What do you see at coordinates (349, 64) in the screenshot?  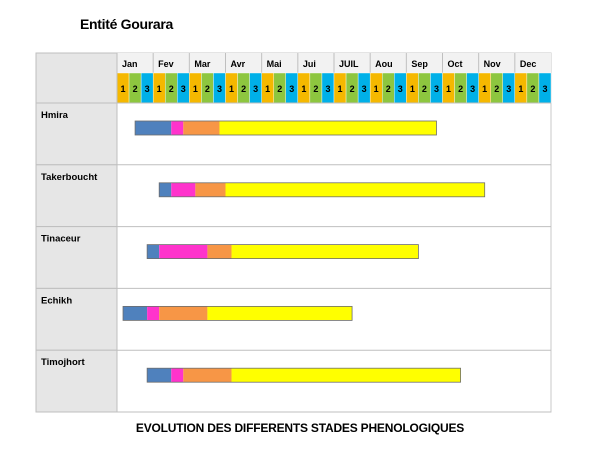 I see `month-label-juil: JUIL` at bounding box center [349, 64].